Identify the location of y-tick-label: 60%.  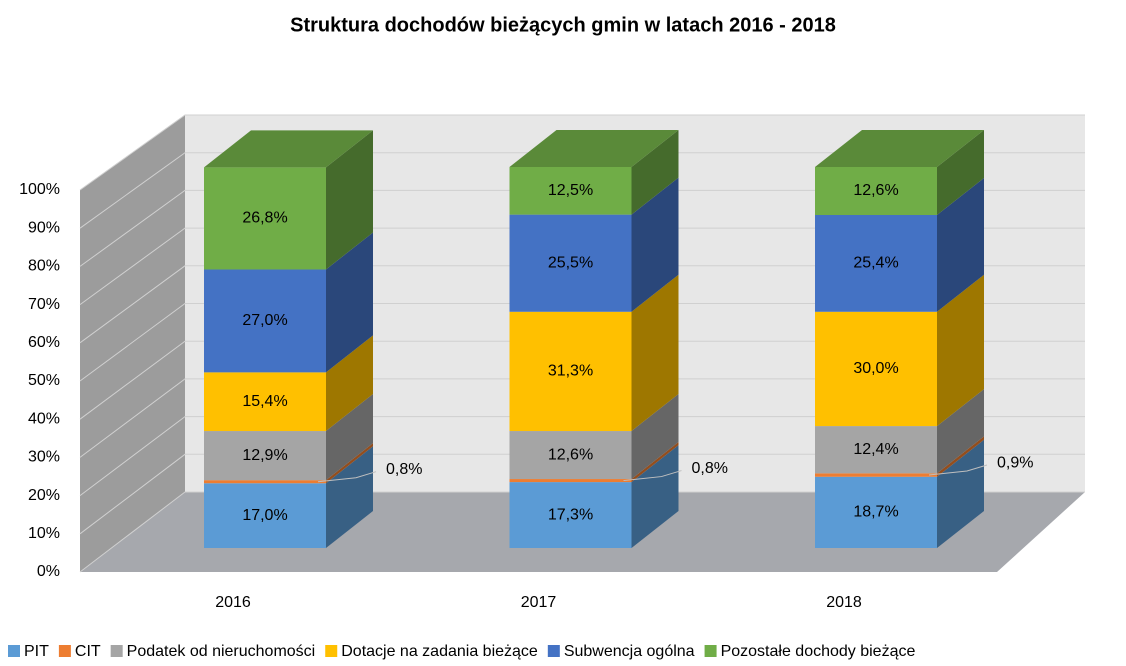
(44, 342).